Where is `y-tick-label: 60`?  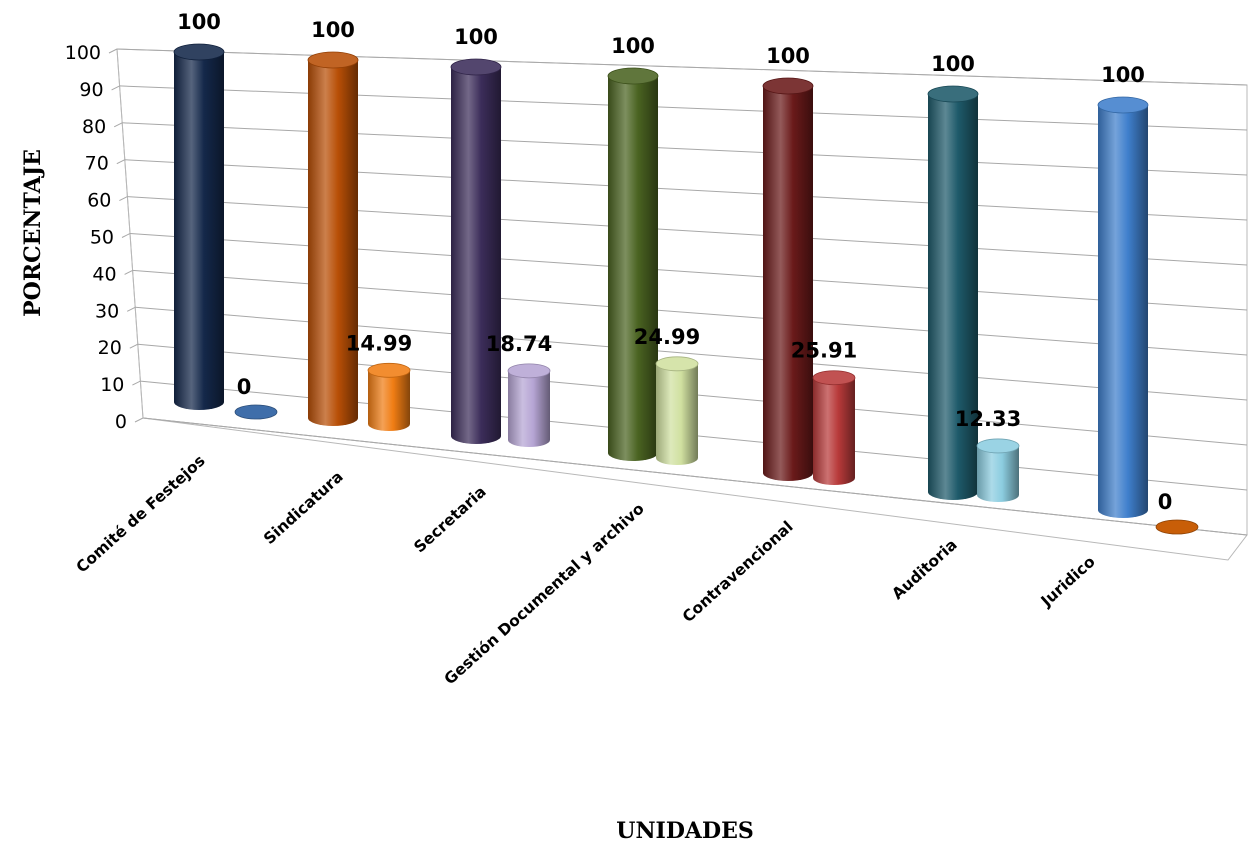 y-tick-label: 60 is located at coordinates (99, 201).